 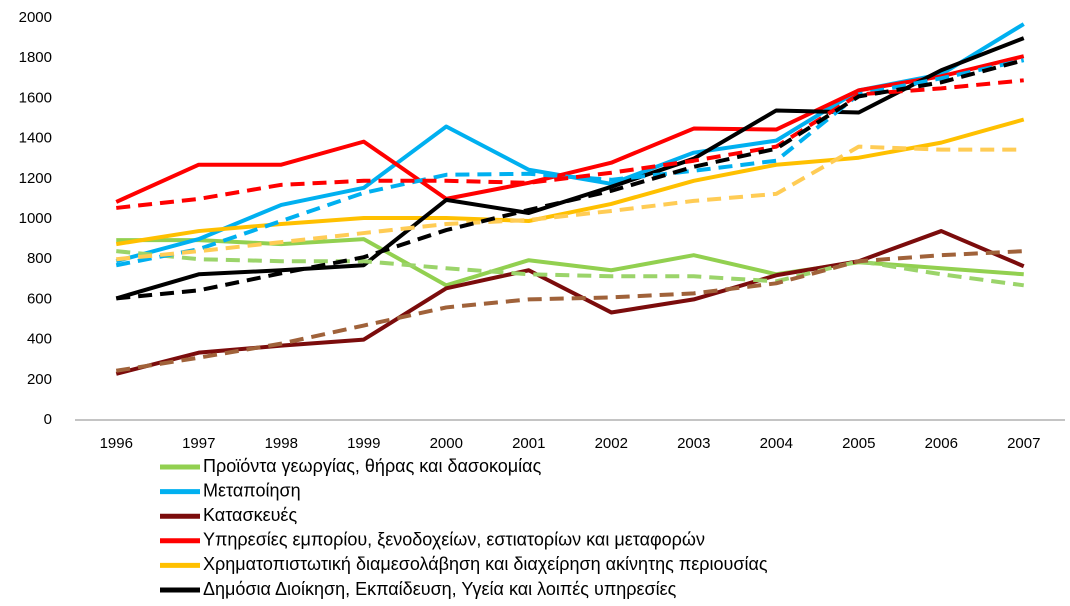 I want to click on y-tick-label: 800, so click(x=39, y=258).